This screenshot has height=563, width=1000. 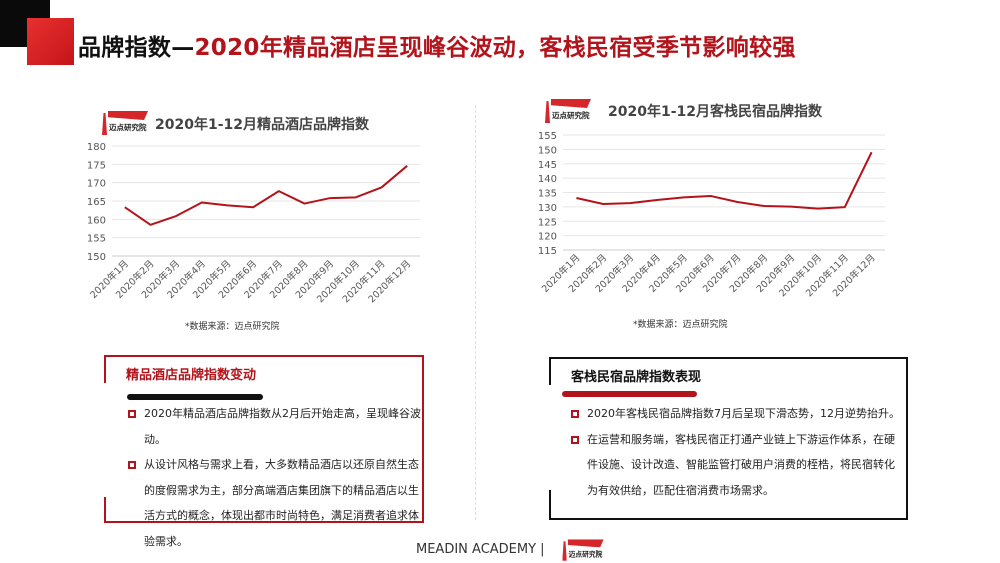 I want to click on box-title: 精品酒店品牌指数变动, so click(x=191, y=373).